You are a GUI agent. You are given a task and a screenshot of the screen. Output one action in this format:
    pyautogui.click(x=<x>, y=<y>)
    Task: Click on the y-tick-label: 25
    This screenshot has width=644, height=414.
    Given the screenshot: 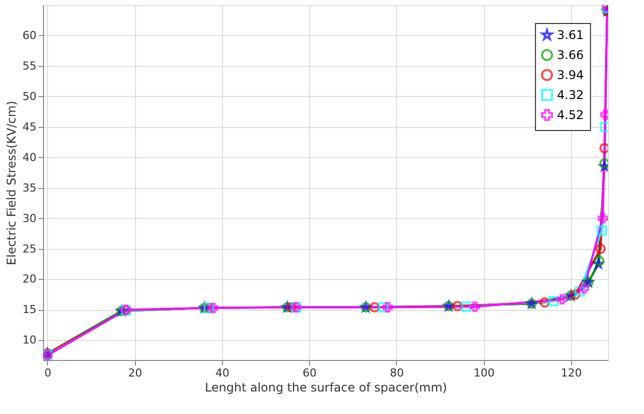 What is the action you would take?
    pyautogui.click(x=29, y=249)
    